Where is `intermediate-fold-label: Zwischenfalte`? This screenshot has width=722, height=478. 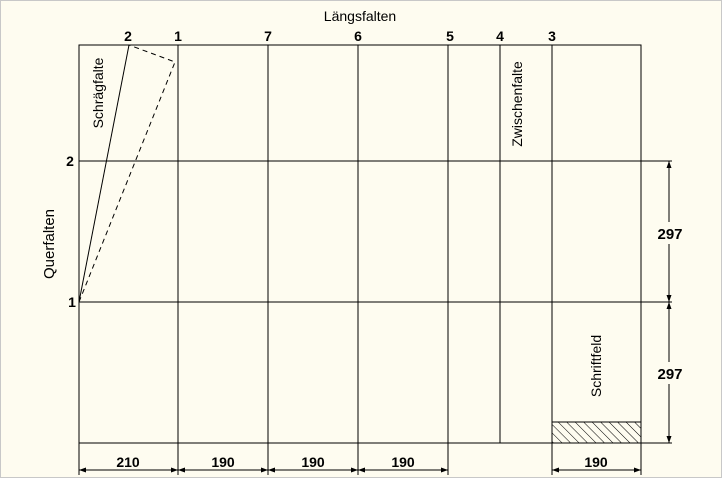 intermediate-fold-label: Zwischenfalte is located at coordinates (517, 104).